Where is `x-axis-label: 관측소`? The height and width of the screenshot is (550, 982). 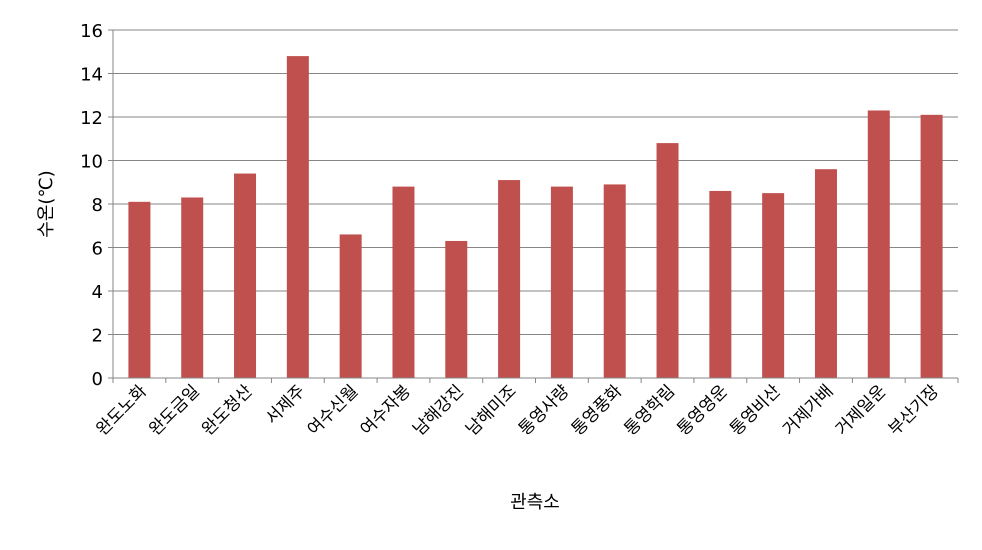
x-axis-label: 관측소 is located at coordinates (535, 502).